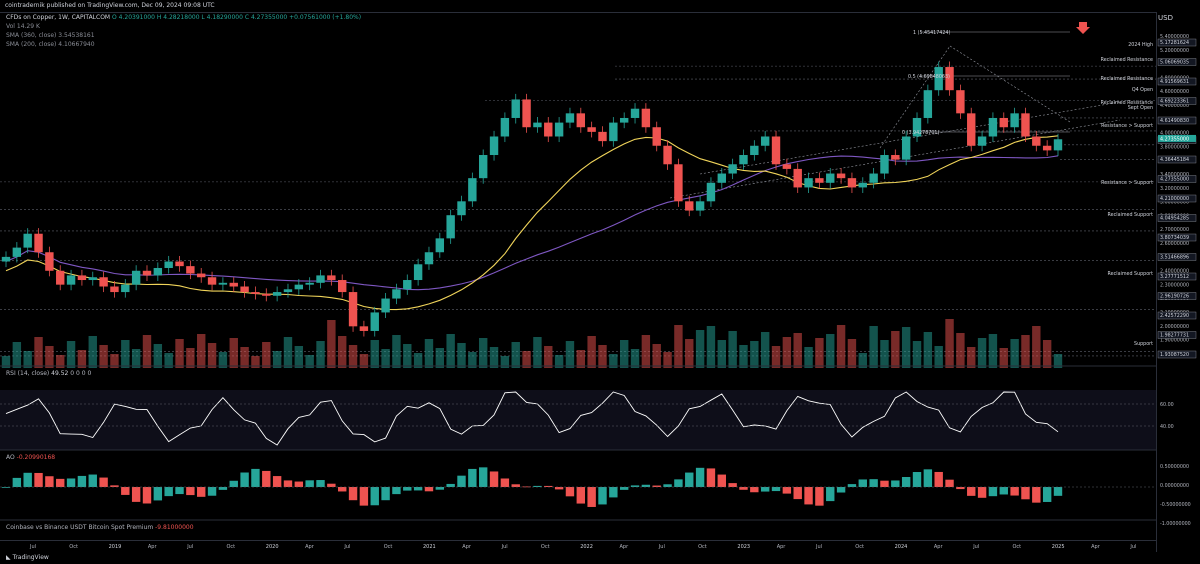 This screenshot has height=564, width=1200. What do you see at coordinates (1174, 121) in the screenshot?
I see `price-box-label: 4.61490830` at bounding box center [1174, 121].